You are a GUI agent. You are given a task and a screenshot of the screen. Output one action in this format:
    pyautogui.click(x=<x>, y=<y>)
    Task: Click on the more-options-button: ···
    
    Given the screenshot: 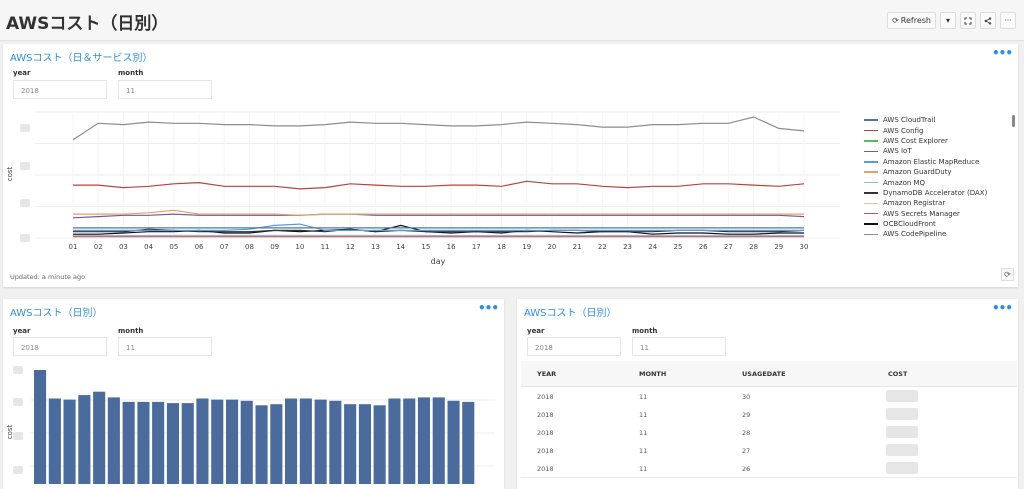 What is the action you would take?
    pyautogui.click(x=1008, y=20)
    